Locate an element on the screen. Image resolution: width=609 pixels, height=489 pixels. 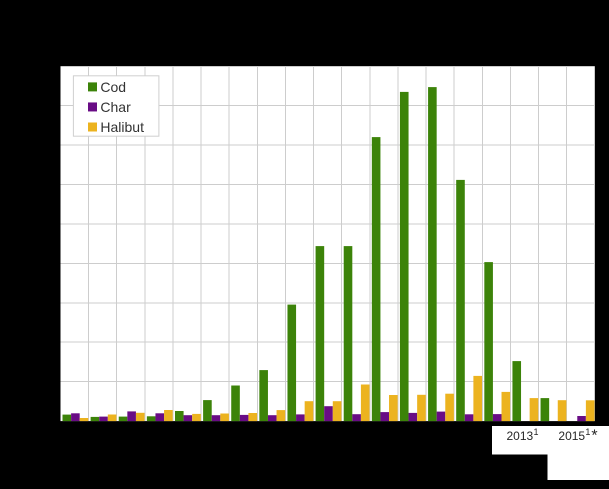
svg-text: Cod is located at coordinates (113, 87).